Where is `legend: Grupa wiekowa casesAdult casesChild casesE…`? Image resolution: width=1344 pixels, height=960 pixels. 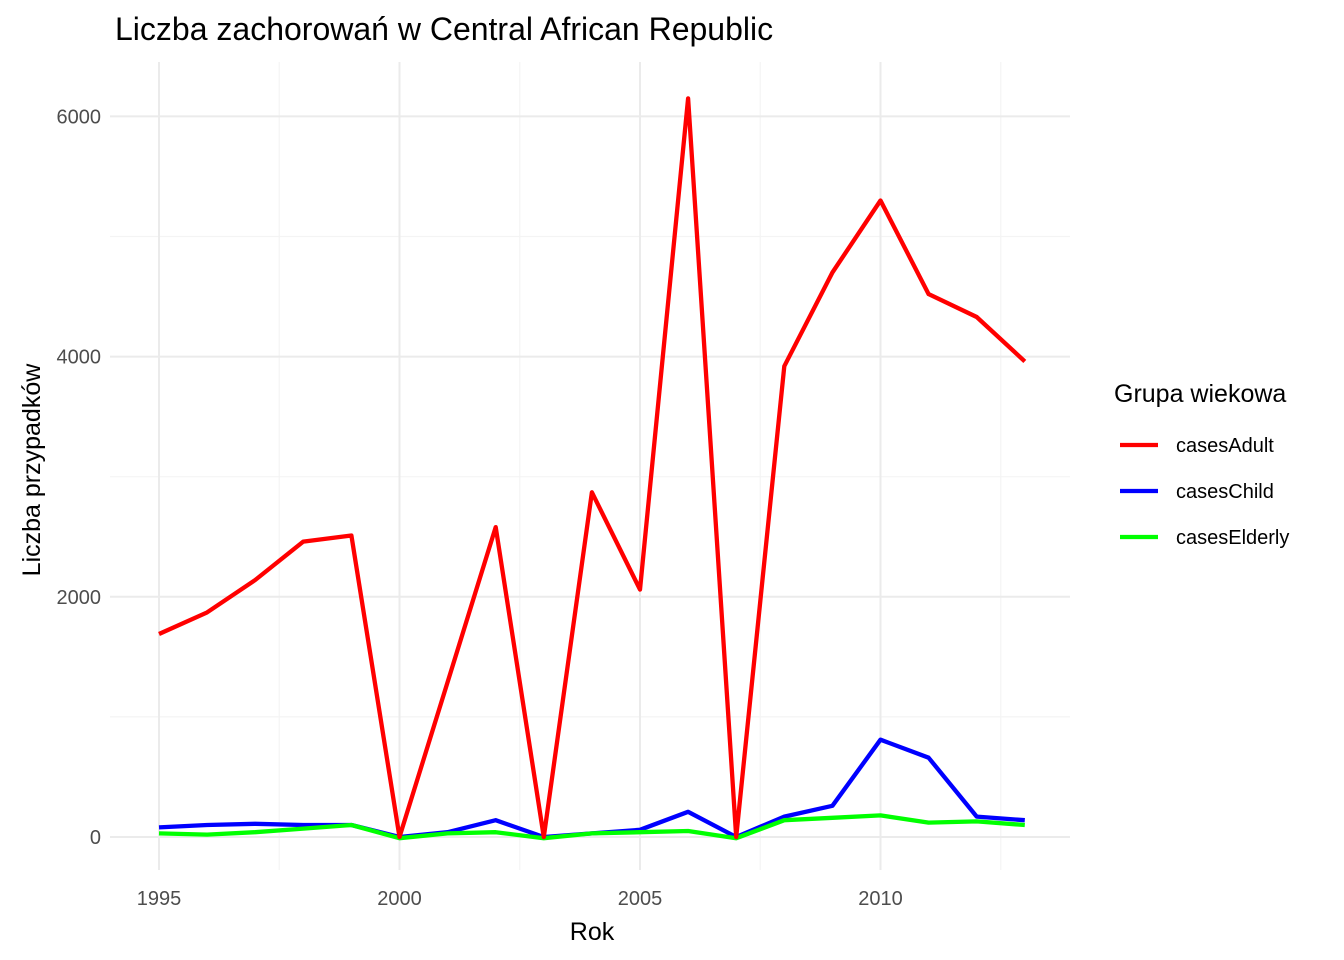 legend: Grupa wiekowa casesAdult casesChild casesE… is located at coordinates (1201, 464).